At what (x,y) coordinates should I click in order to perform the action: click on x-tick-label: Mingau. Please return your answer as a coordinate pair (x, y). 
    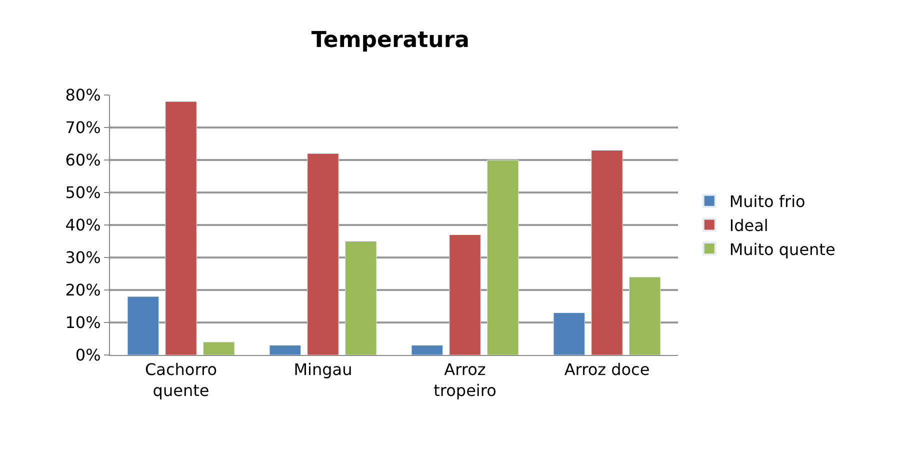
    Looking at the image, I should click on (323, 370).